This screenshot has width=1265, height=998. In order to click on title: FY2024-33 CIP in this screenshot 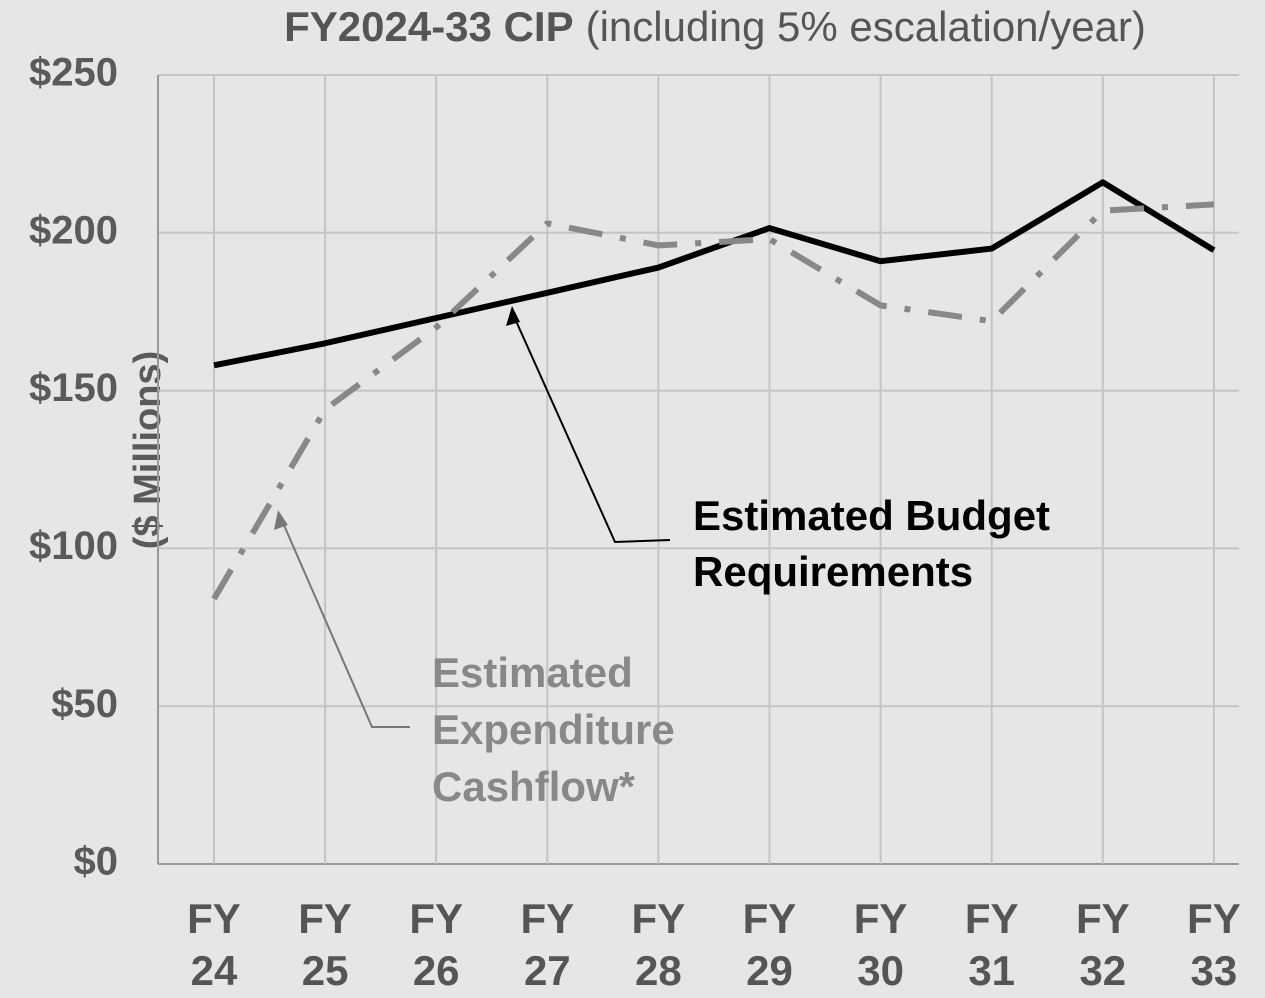, I will do `click(429, 26)`.